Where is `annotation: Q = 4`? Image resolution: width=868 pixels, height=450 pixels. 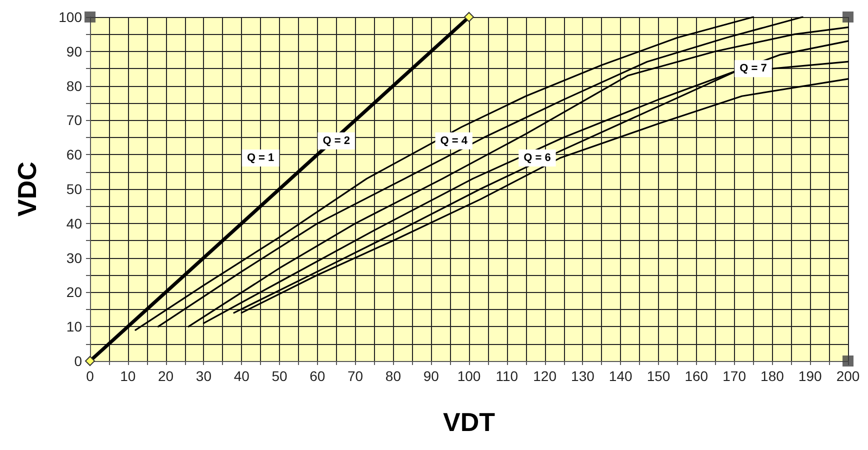
annotation: Q = 4 is located at coordinates (454, 140).